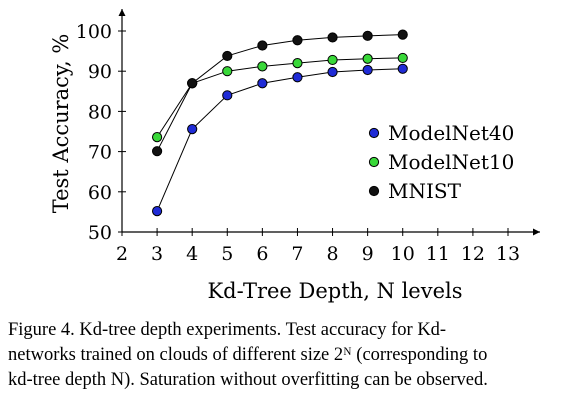 The height and width of the screenshot is (402, 585). I want to click on x-tick-label: 9, so click(368, 254).